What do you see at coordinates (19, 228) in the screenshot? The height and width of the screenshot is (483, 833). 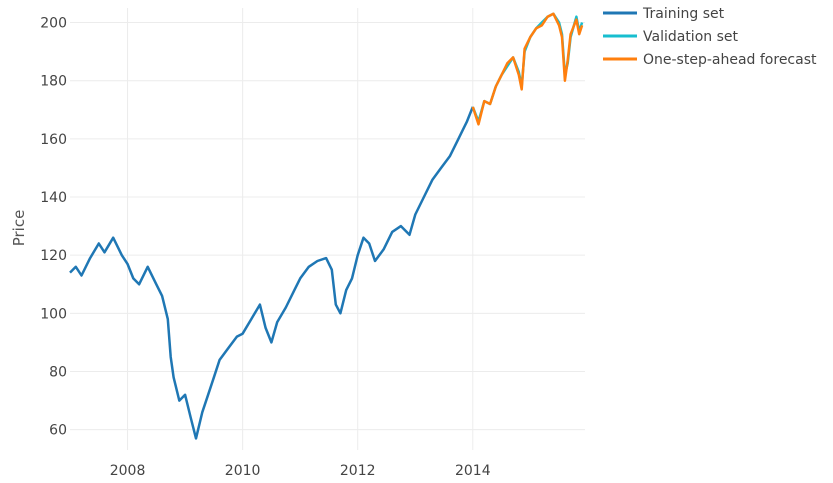 I see `y-axis-title: Price` at bounding box center [19, 228].